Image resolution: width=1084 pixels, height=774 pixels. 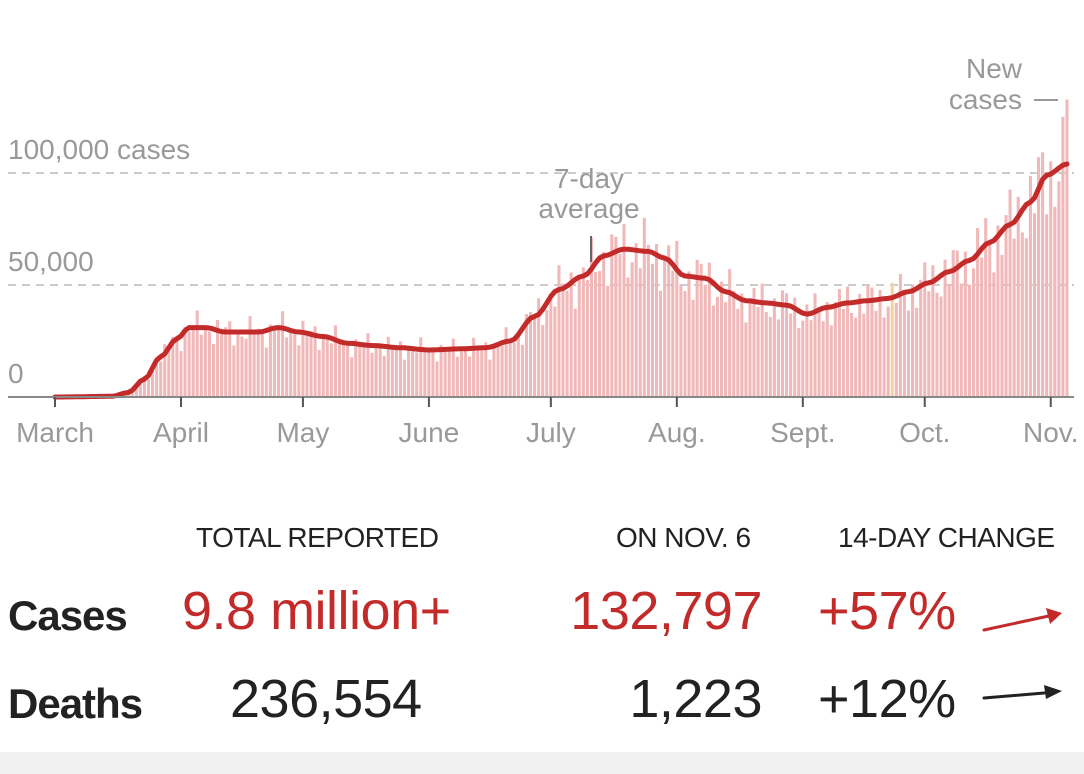 What do you see at coordinates (55, 432) in the screenshot?
I see `x-tick-label: March` at bounding box center [55, 432].